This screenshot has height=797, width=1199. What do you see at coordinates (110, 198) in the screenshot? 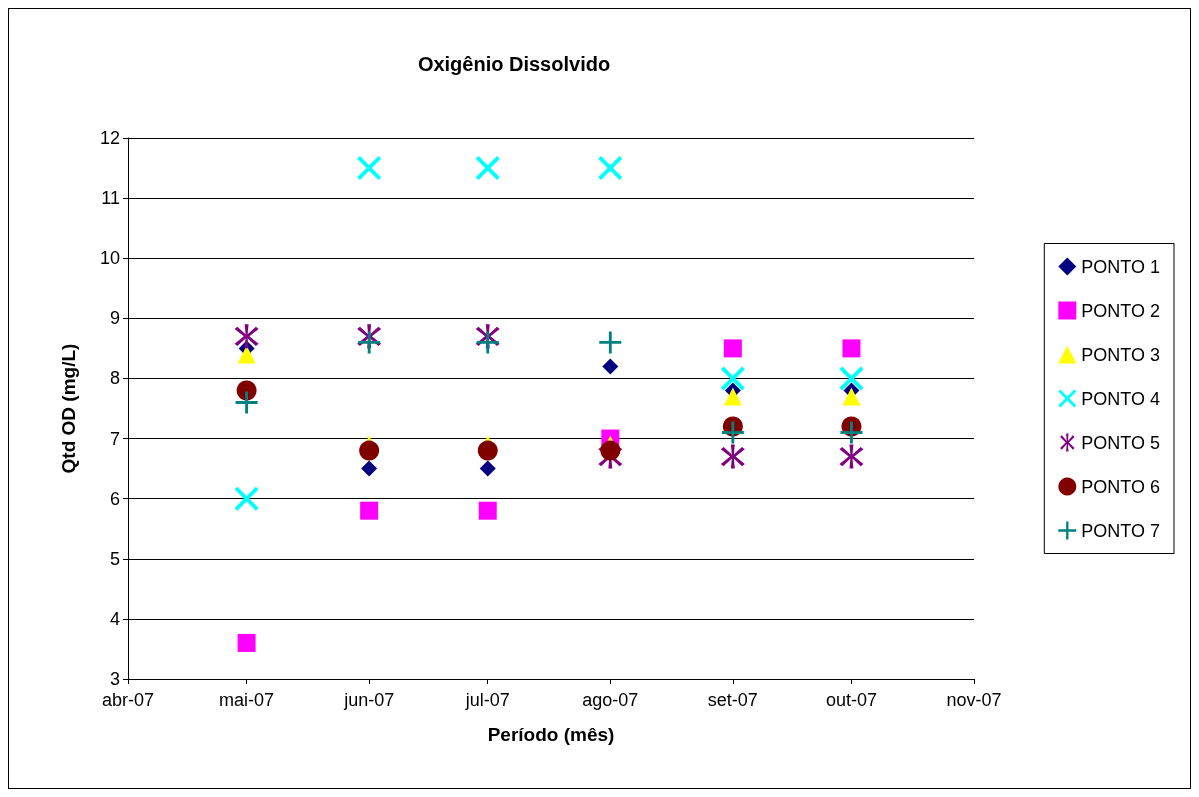
I see `y-tick-label: 11` at bounding box center [110, 198].